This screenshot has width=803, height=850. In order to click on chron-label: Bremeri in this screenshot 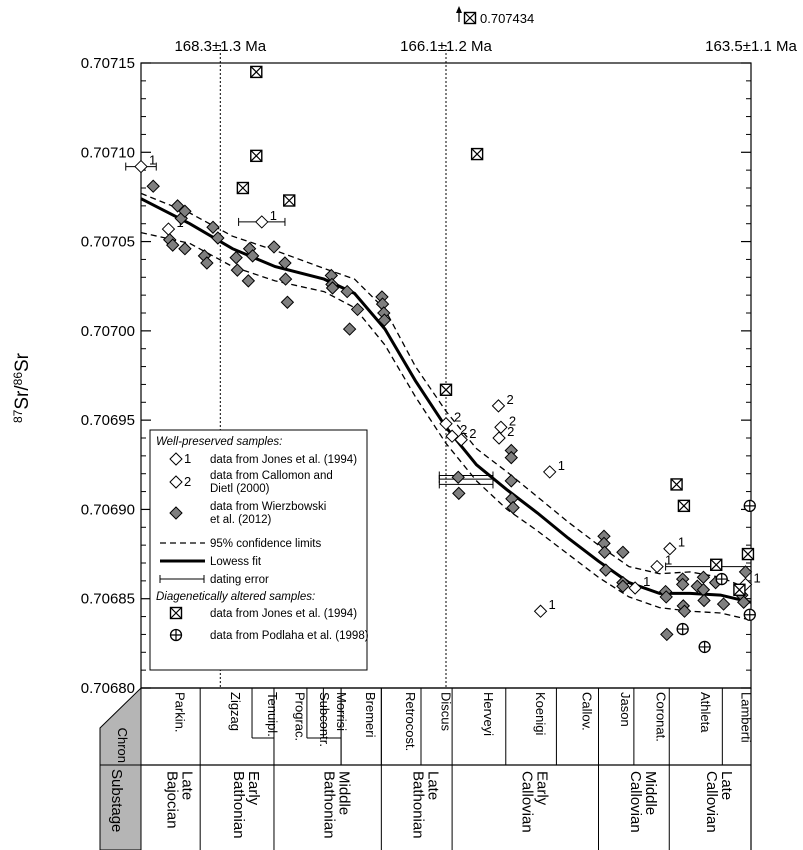, I will do `click(370, 715)`.